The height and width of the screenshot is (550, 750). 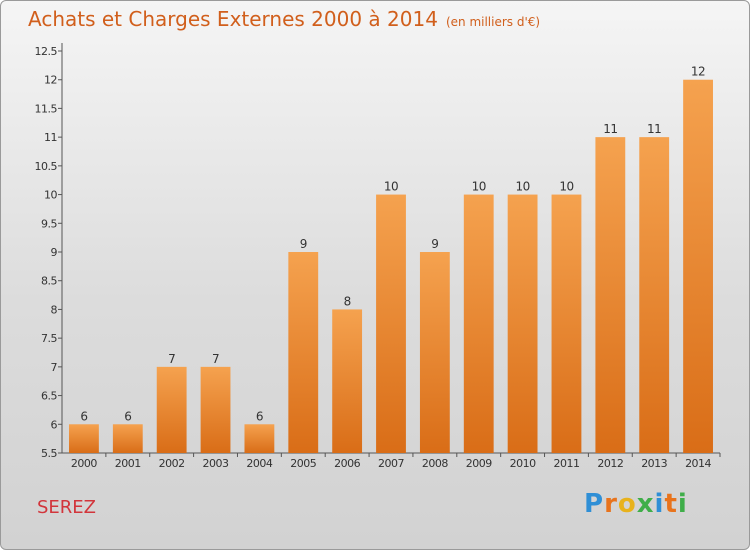 What do you see at coordinates (49, 223) in the screenshot?
I see `y-tick-label: 9.5` at bounding box center [49, 223].